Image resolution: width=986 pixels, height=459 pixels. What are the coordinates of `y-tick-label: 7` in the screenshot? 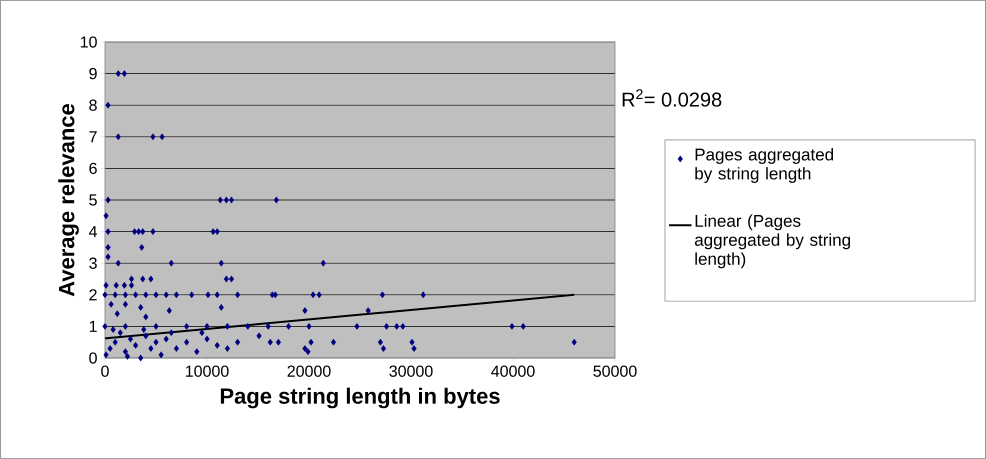 It's located at (93, 136).